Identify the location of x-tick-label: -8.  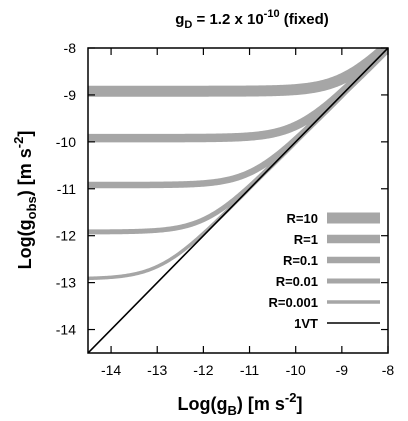
(388, 370).